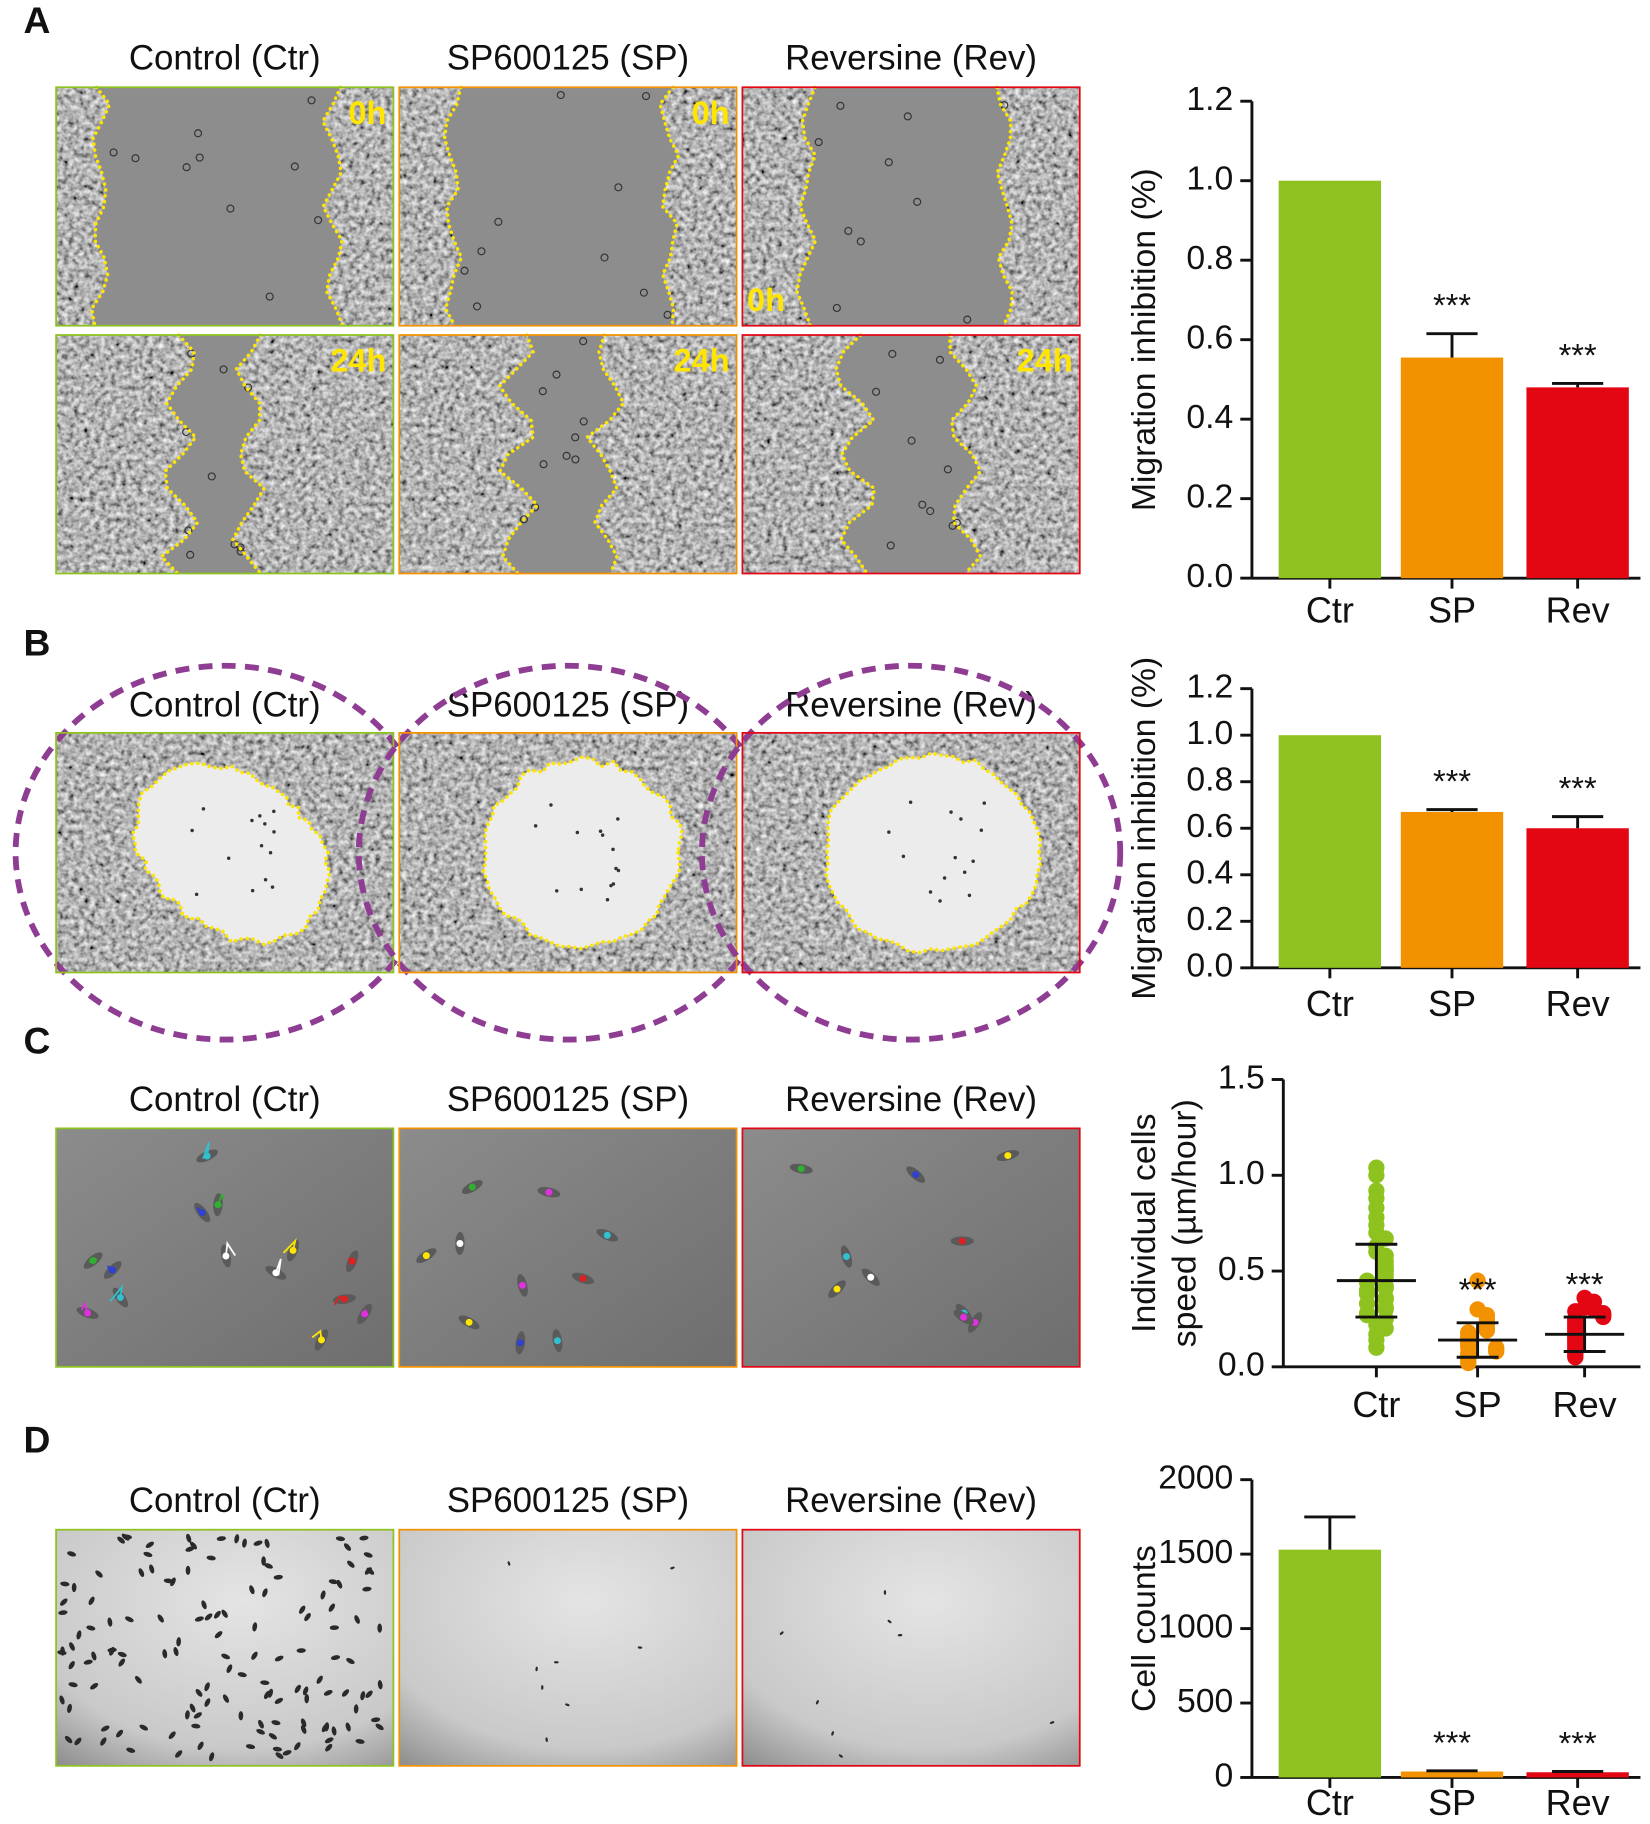 Image resolution: width=1650 pixels, height=1824 pixels. What do you see at coordinates (1578, 1802) in the screenshot?
I see `x-tick-label: Rev` at bounding box center [1578, 1802].